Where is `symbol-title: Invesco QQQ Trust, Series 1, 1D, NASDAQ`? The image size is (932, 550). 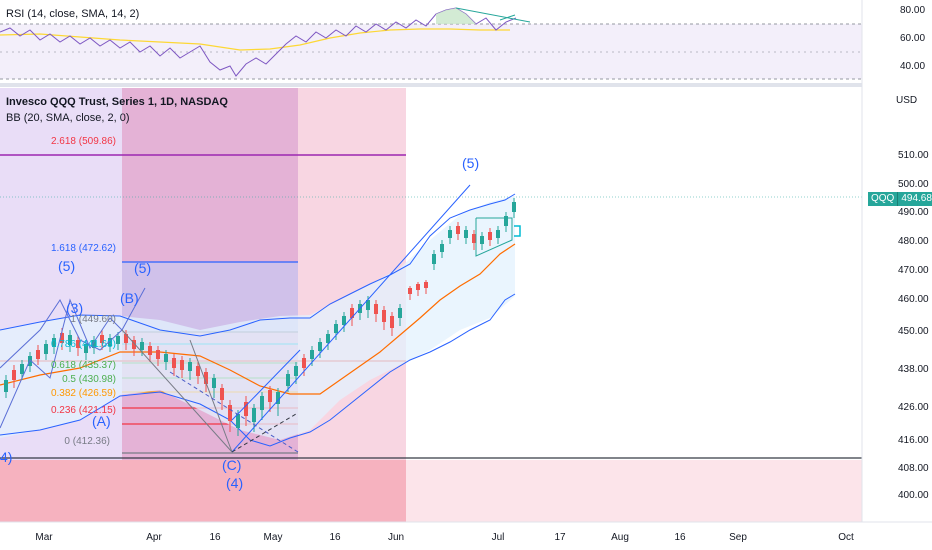
symbol-title: Invesco QQQ Trust, Series 1, 1D, NASDAQ is located at coordinates (117, 102).